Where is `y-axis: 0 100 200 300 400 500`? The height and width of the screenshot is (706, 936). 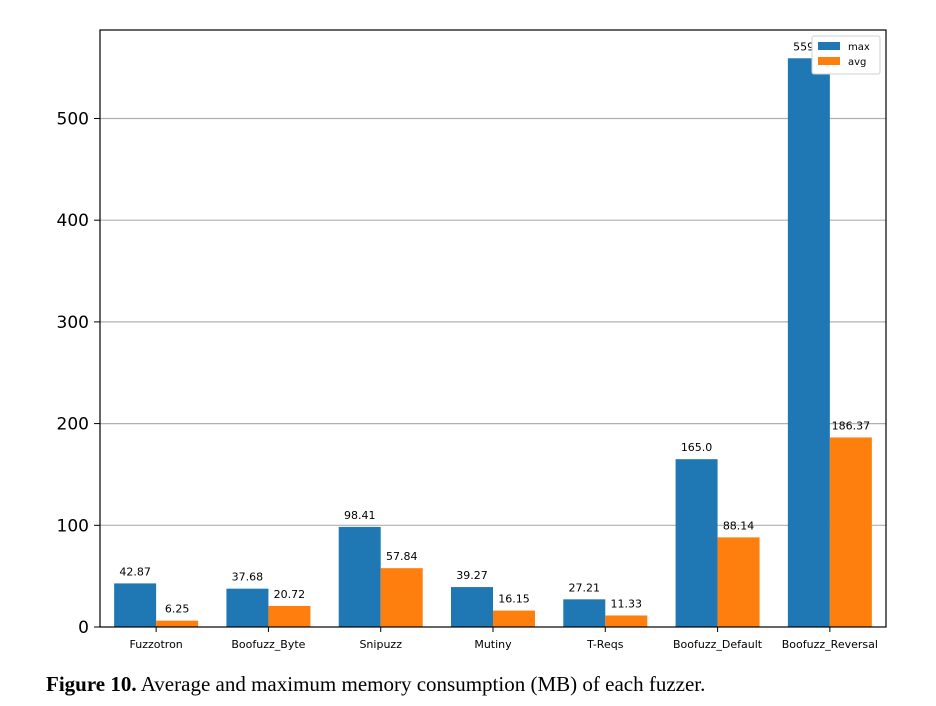 y-axis: 0 100 200 300 400 500 is located at coordinates (78, 373).